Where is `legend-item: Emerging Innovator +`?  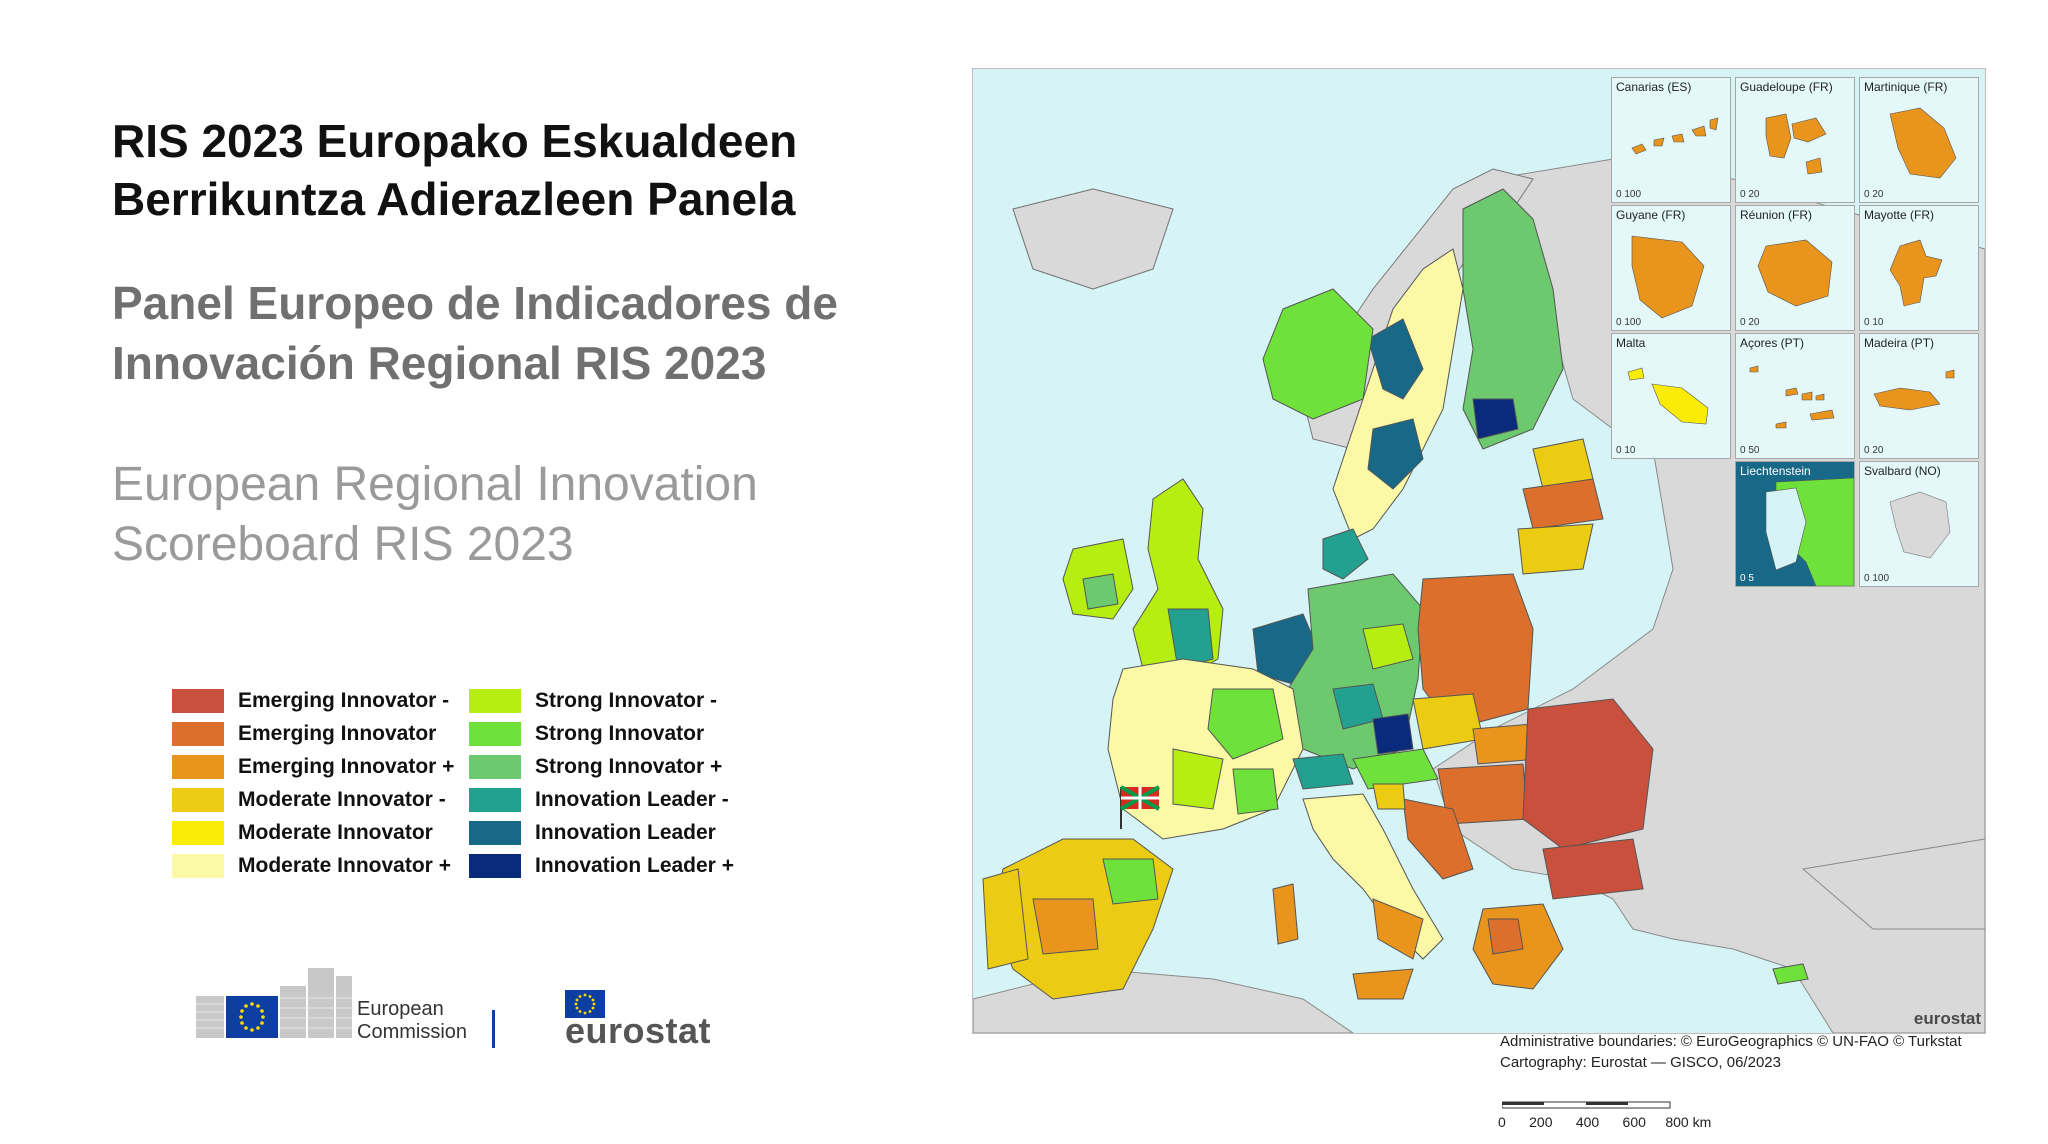 legend-item: Emerging Innovator + is located at coordinates (313, 767).